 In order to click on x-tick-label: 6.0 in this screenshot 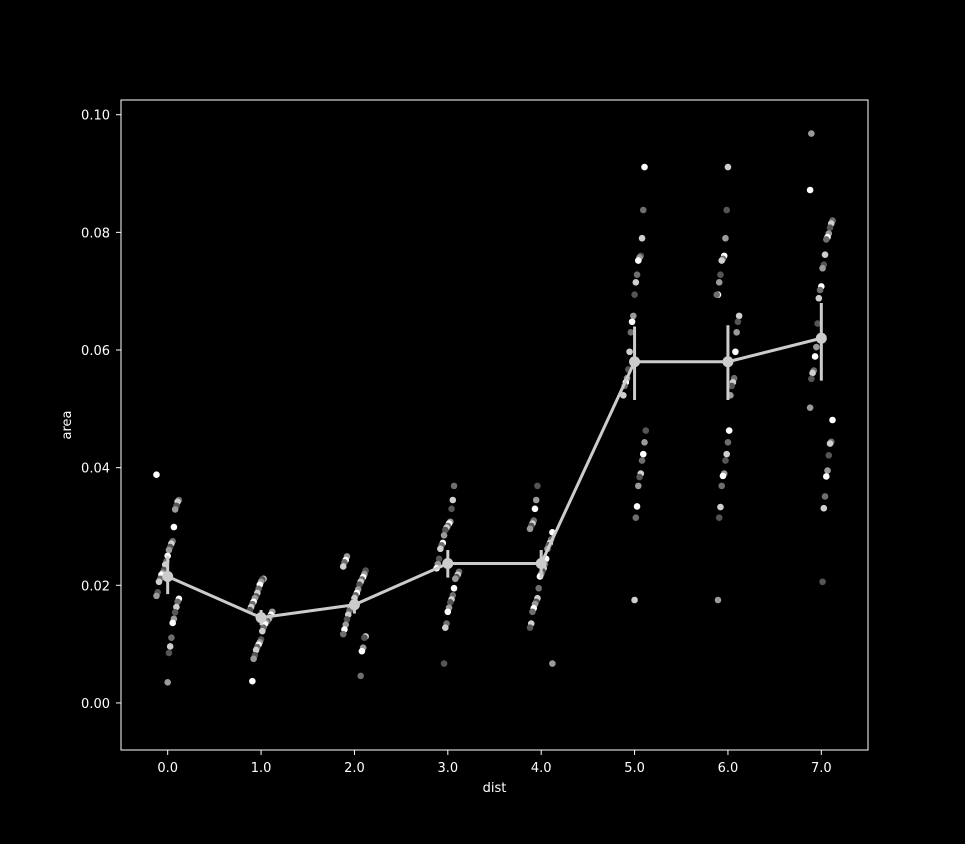, I will do `click(728, 768)`.